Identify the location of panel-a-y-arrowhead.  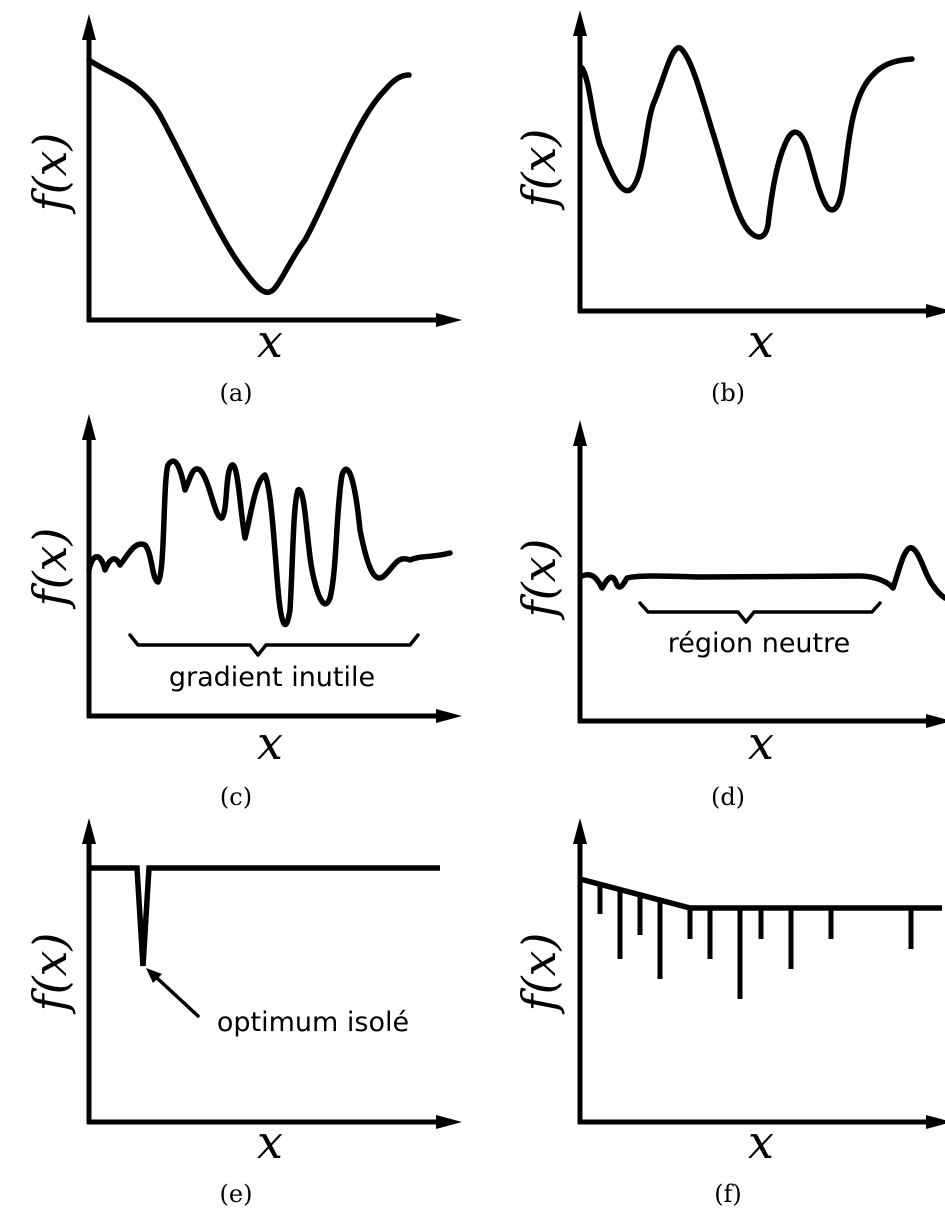
(89, 27).